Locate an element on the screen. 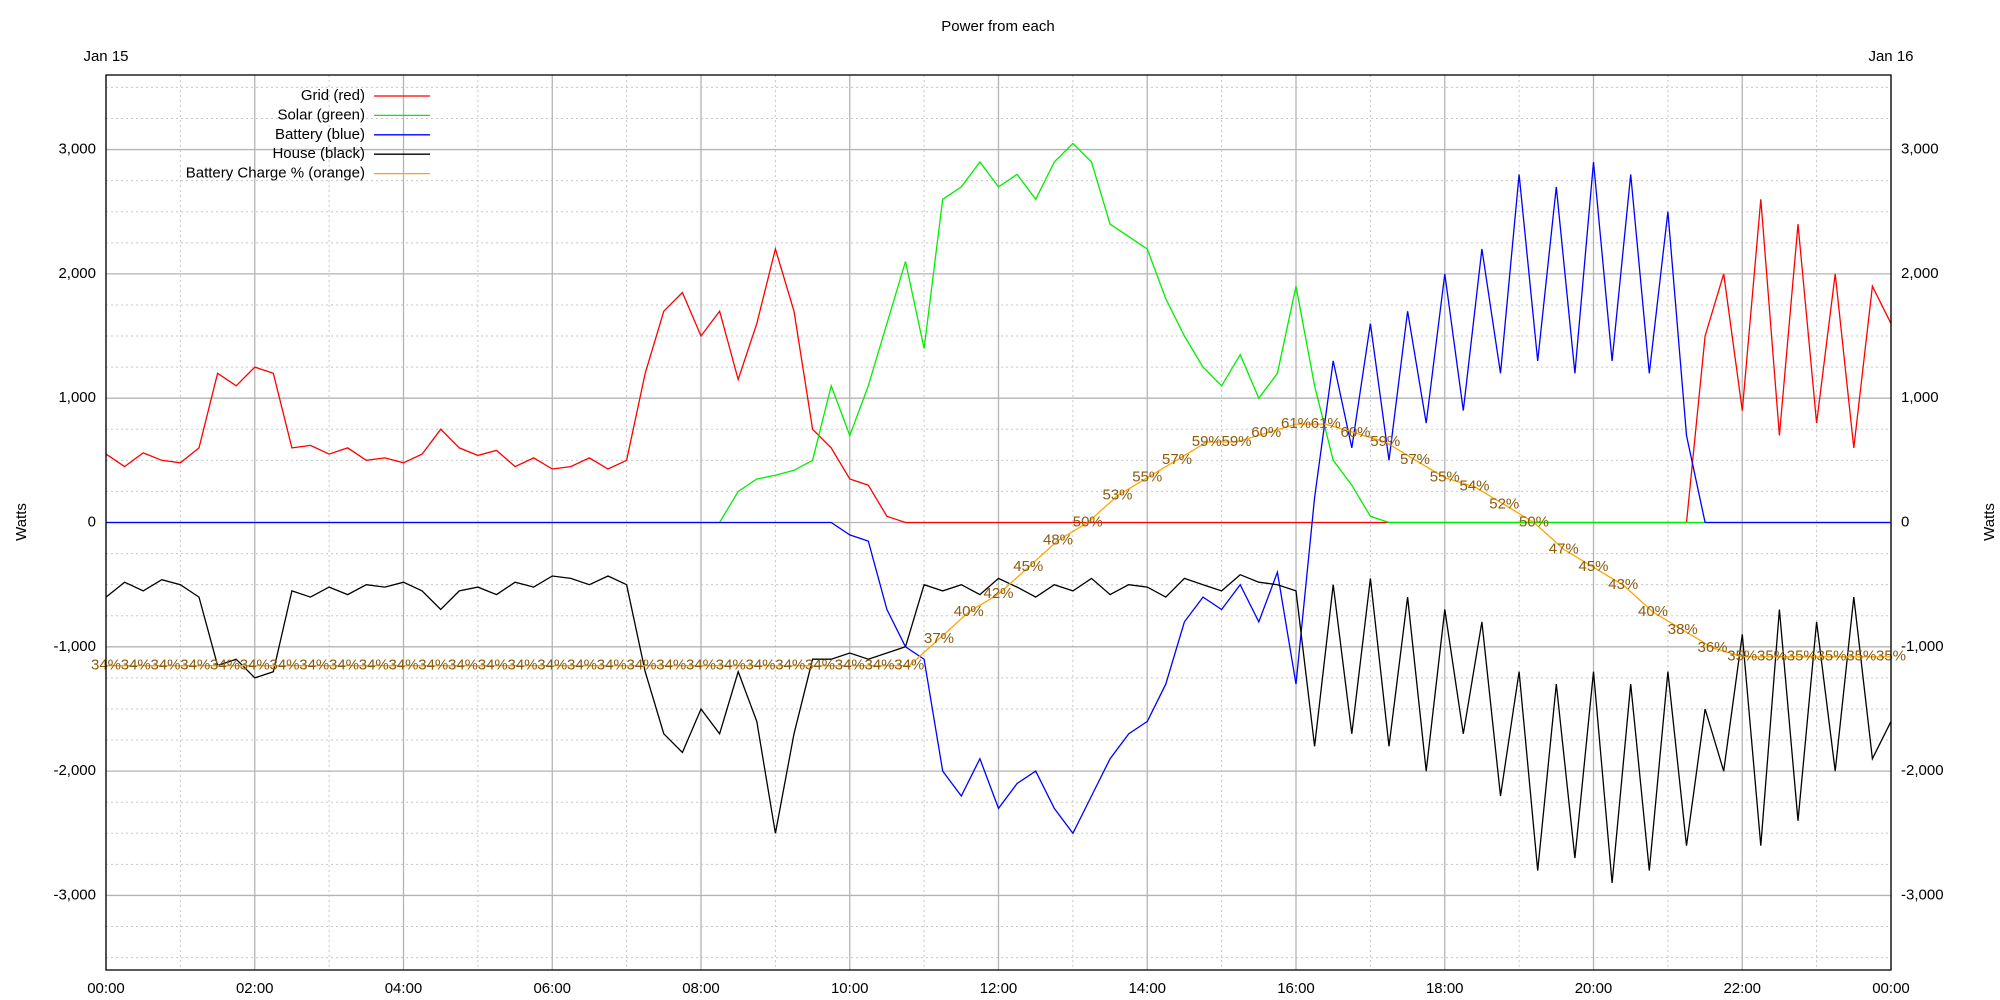  data-label: 42% is located at coordinates (998, 593).